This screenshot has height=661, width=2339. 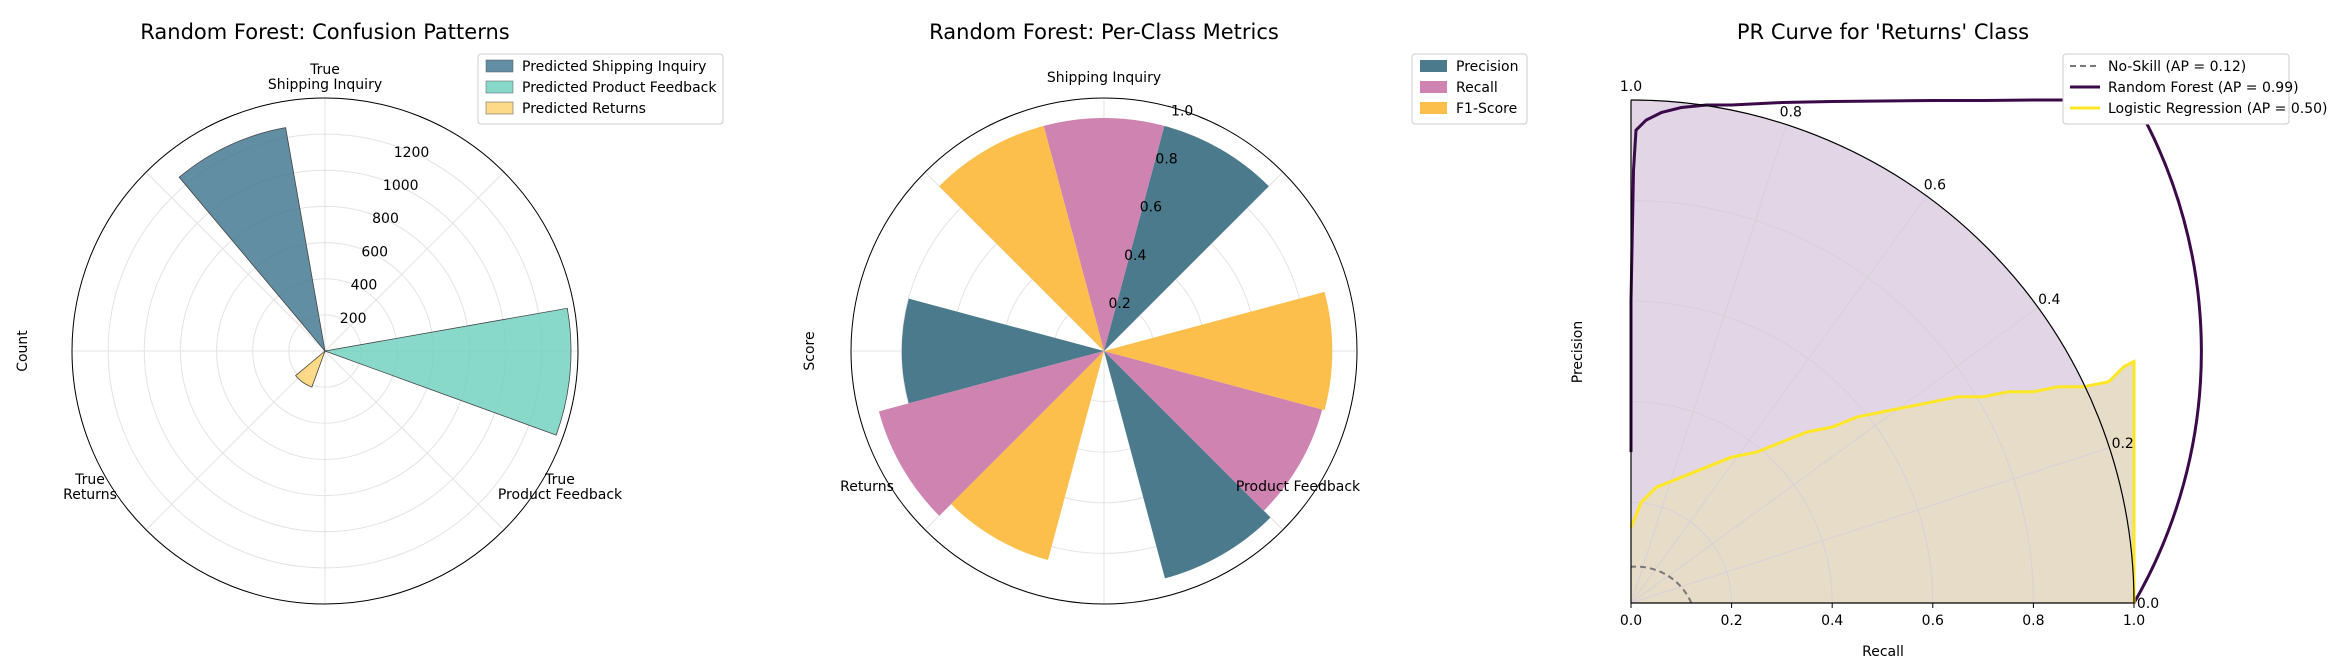 What do you see at coordinates (1631, 87) in the screenshot?
I see `theta-tick-label: 1.0` at bounding box center [1631, 87].